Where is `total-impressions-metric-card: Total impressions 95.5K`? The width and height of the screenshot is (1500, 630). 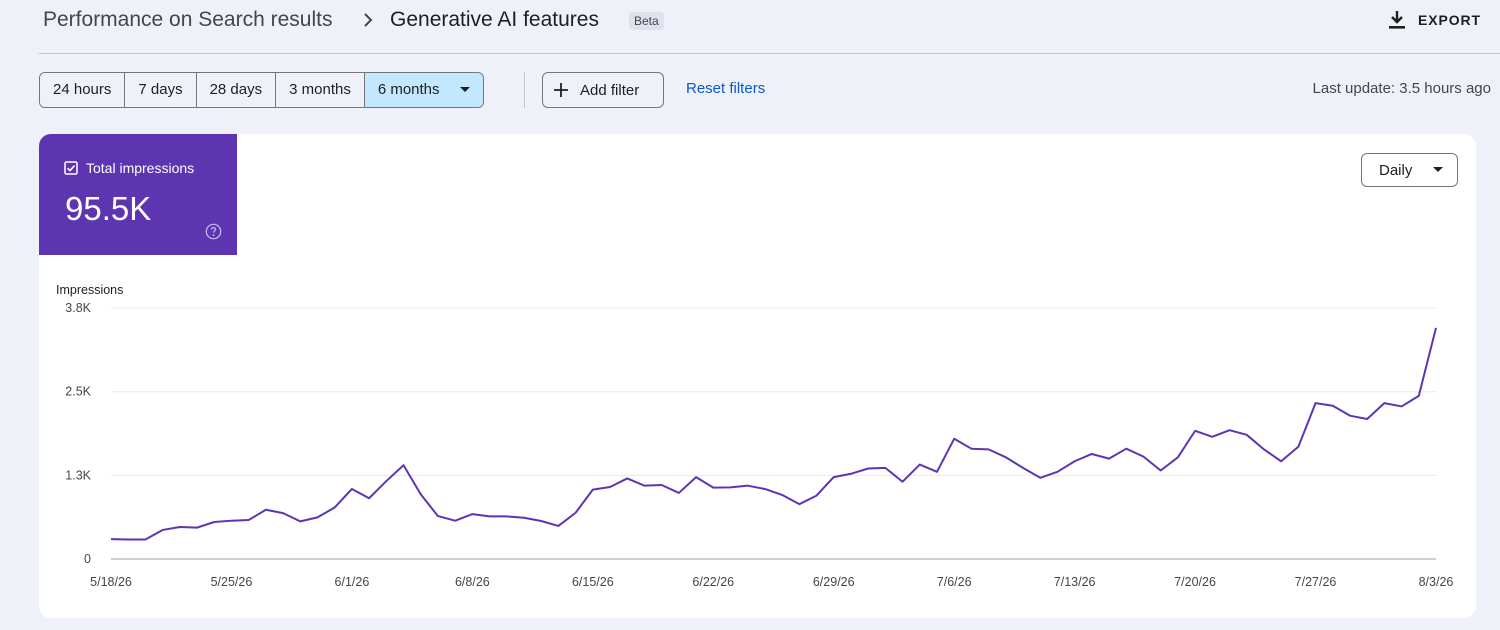 total-impressions-metric-card: Total impressions 95.5K is located at coordinates (138, 194).